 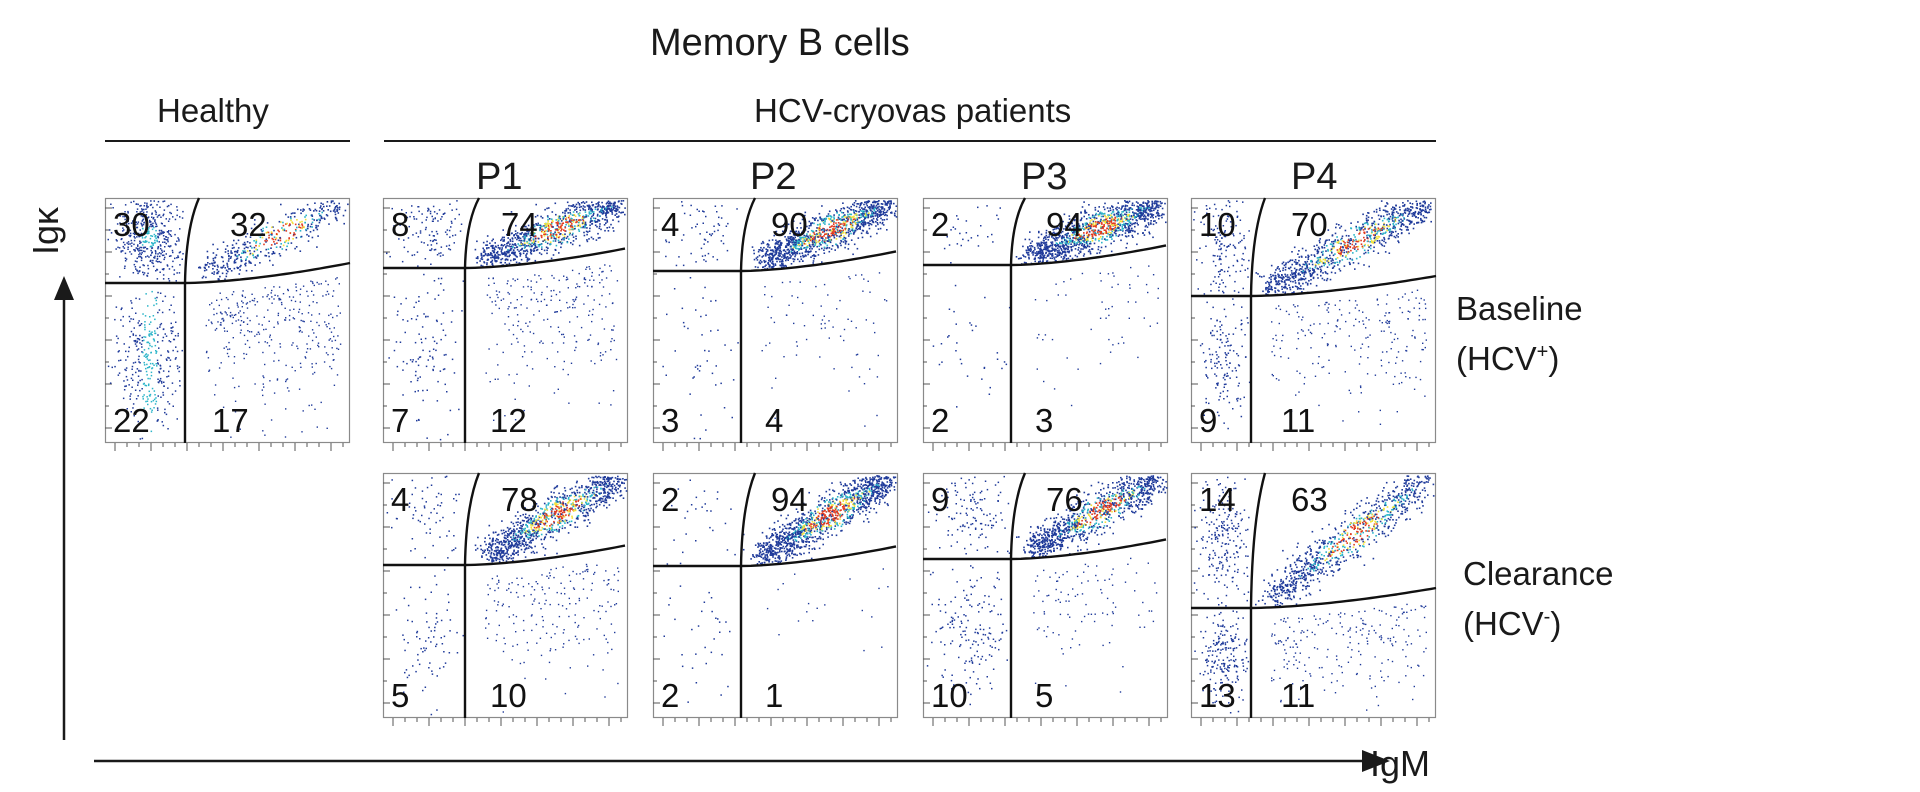 What do you see at coordinates (400, 695) in the screenshot?
I see `quadrant-bottom-left: 5` at bounding box center [400, 695].